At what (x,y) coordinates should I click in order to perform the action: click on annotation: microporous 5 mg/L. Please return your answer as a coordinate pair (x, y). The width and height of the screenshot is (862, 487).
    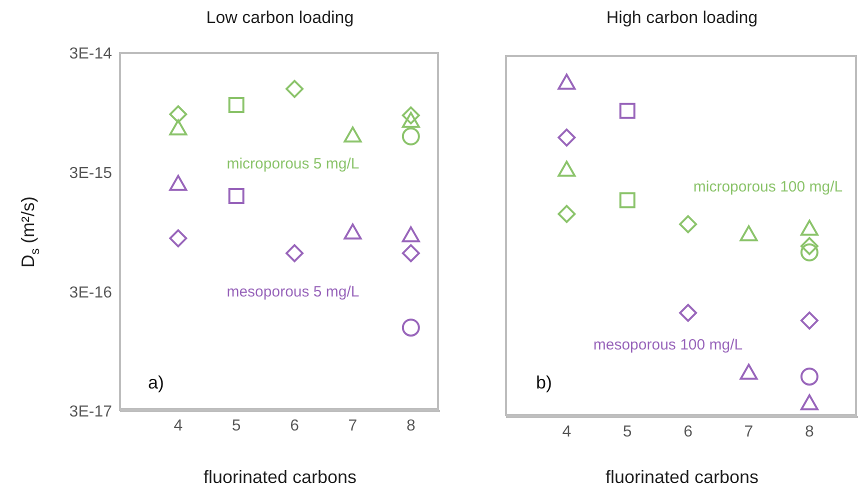
    Looking at the image, I should click on (293, 164).